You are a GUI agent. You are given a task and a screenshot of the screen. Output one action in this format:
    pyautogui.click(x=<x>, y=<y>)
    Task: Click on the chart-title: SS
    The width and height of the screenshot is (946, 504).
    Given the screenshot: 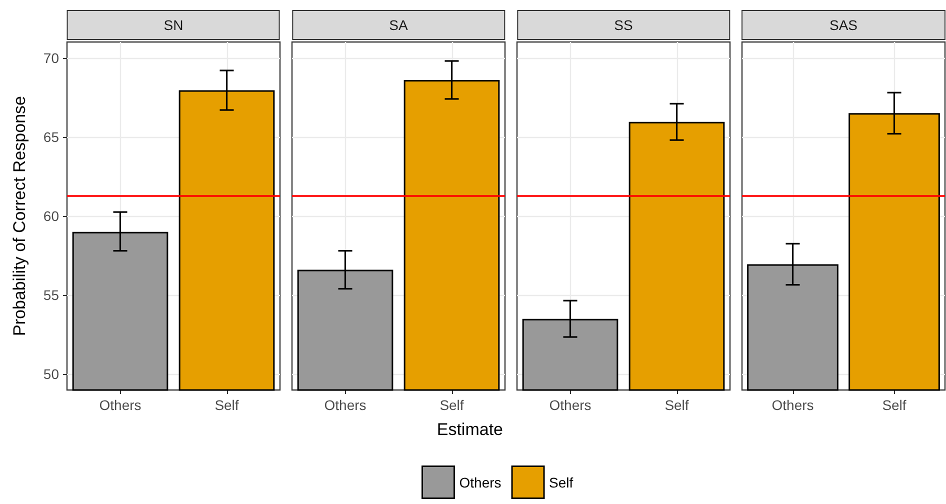 What is the action you would take?
    pyautogui.click(x=623, y=25)
    